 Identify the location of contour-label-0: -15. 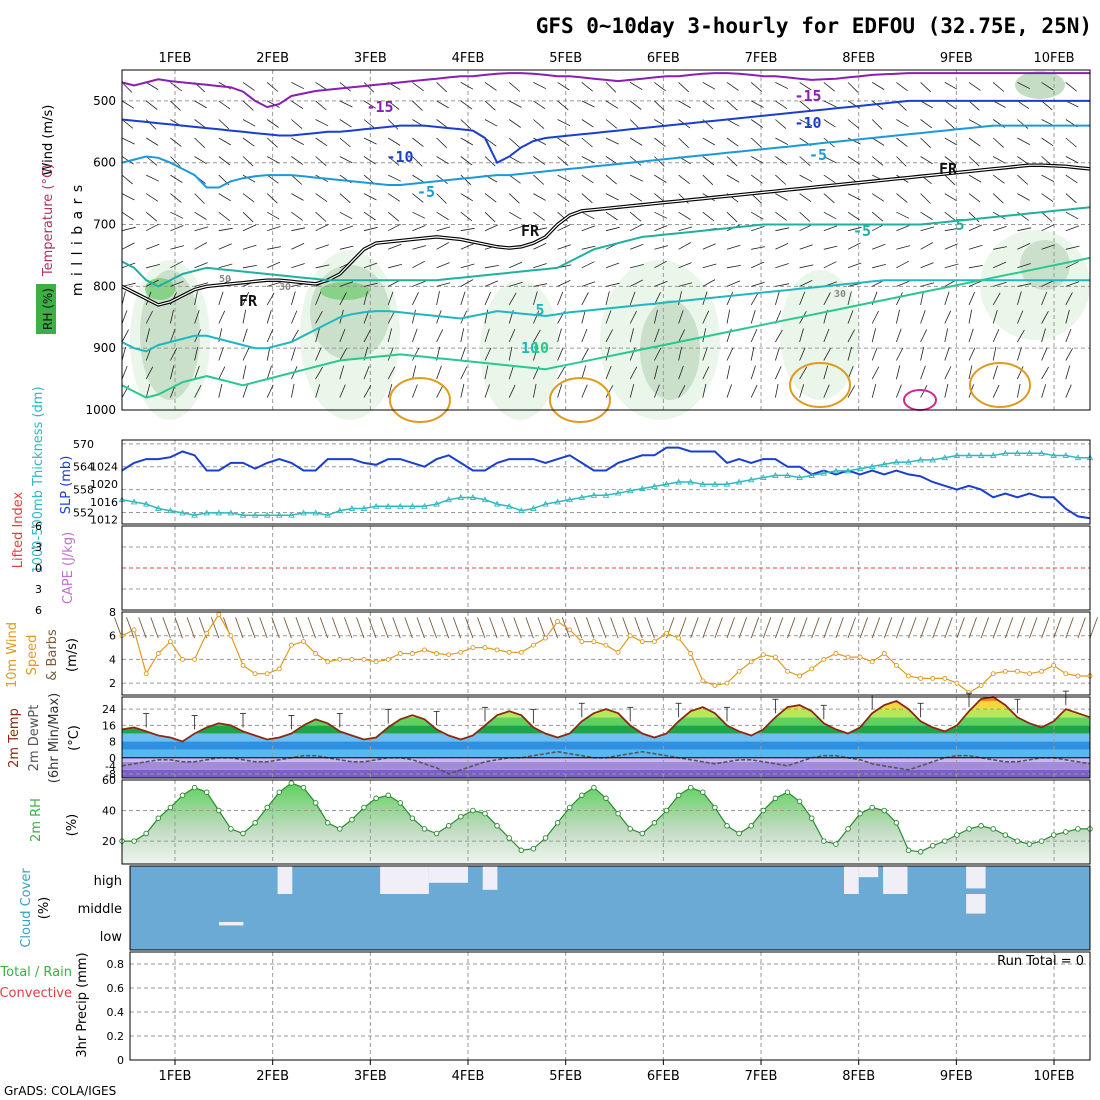
(379, 107).